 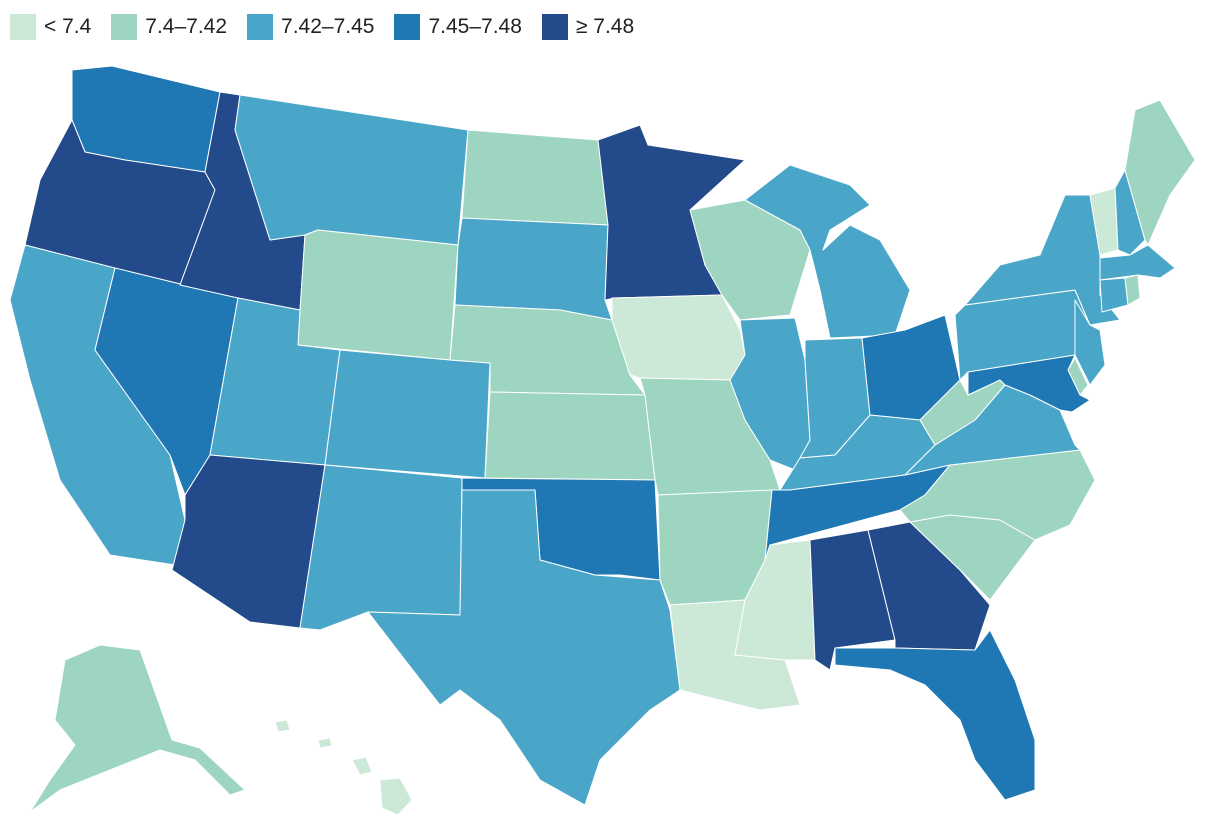 What do you see at coordinates (137, 728) in the screenshot?
I see `state-ak` at bounding box center [137, 728].